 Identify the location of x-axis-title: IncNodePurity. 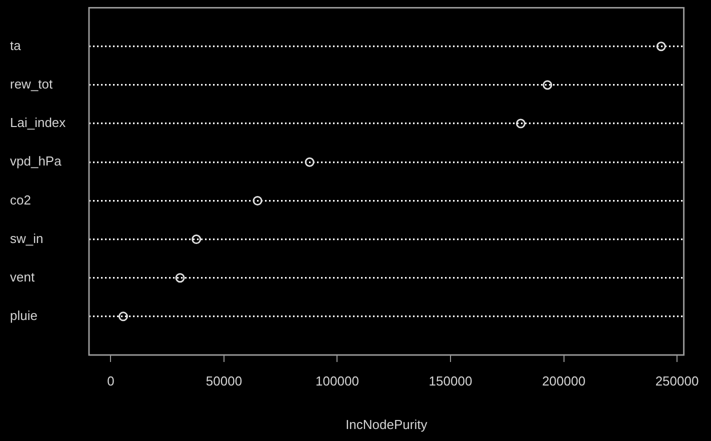
(387, 424).